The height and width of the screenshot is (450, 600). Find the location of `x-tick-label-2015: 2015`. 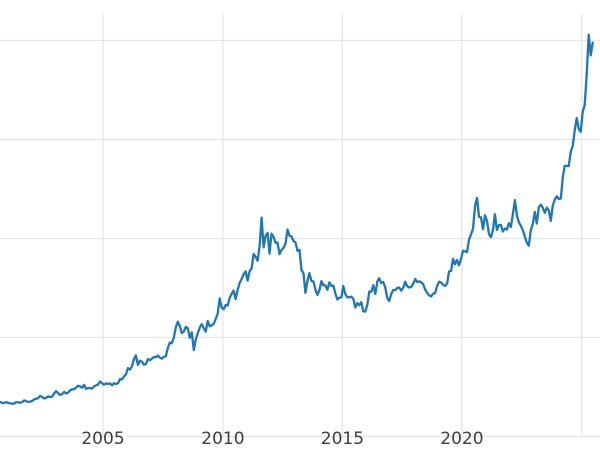

x-tick-label-2015: 2015 is located at coordinates (342, 439).